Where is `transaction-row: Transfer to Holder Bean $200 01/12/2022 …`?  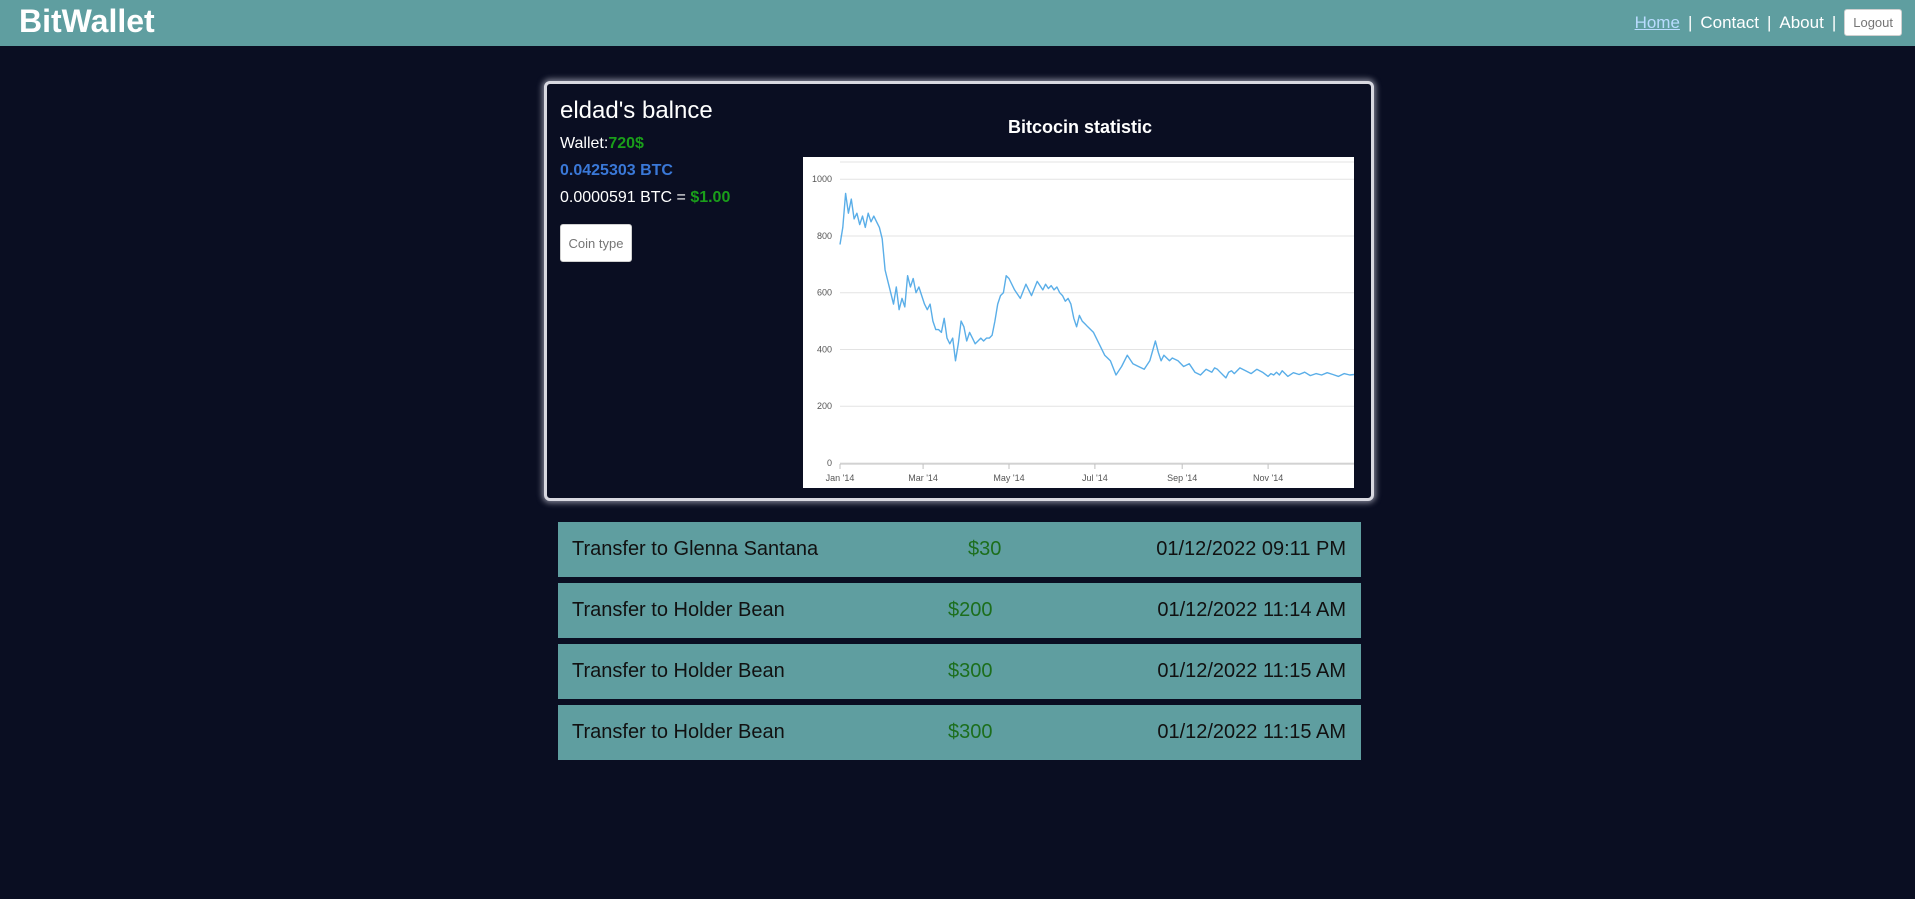
transaction-row: Transfer to Holder Bean $200 01/12/2022 … is located at coordinates (959, 610).